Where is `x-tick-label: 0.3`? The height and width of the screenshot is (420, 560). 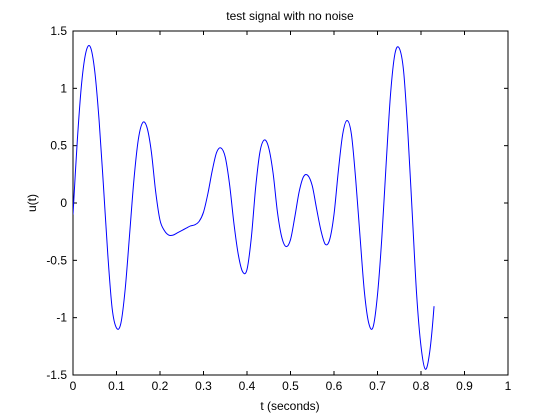 x-tick-label: 0.3 is located at coordinates (203, 386).